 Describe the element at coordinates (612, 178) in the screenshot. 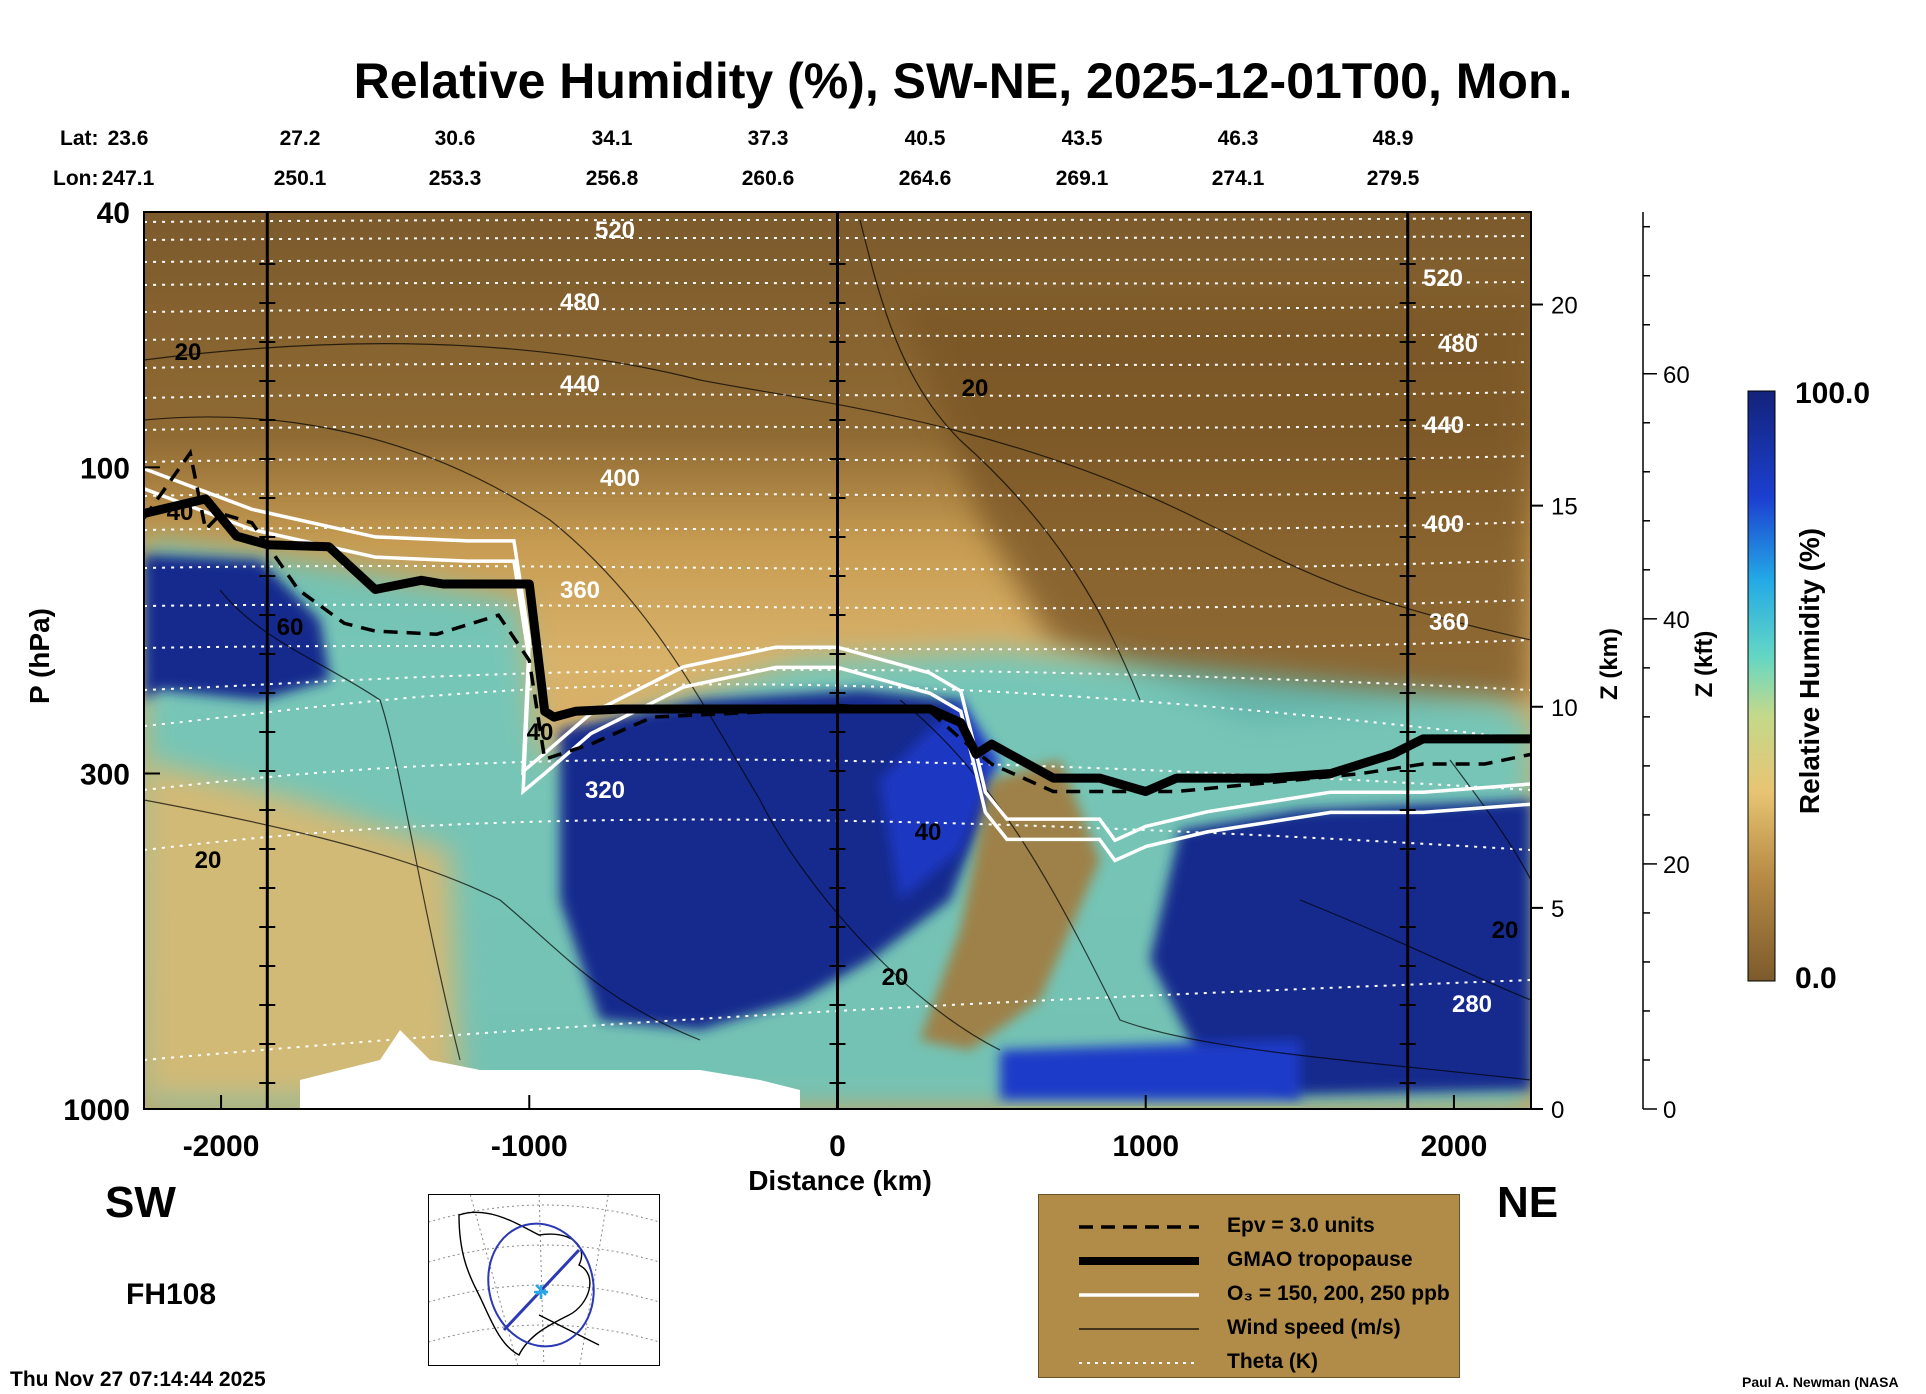

I see `lon-value: 256.8` at that location.